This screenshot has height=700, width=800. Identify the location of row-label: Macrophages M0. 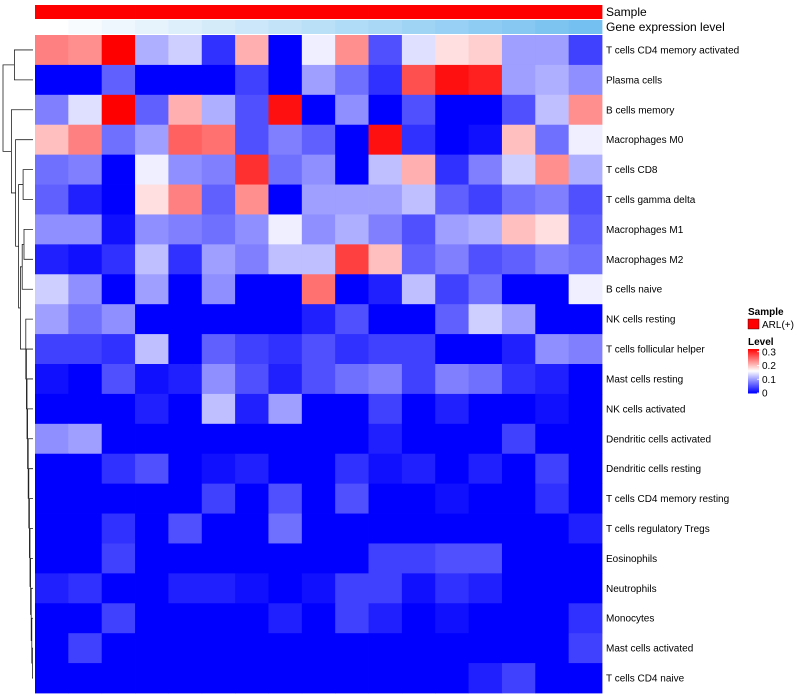
(645, 140).